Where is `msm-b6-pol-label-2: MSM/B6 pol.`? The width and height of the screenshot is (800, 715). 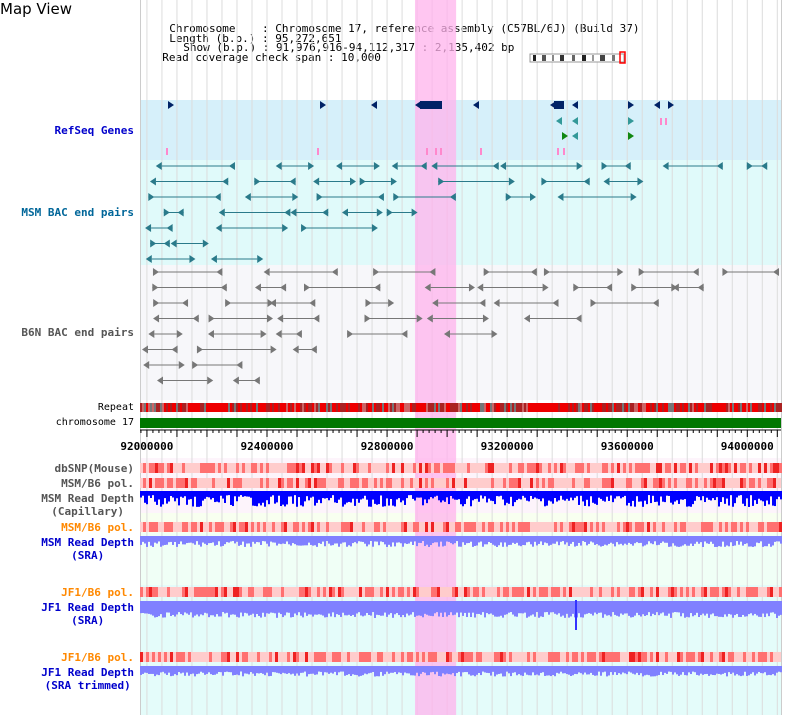 msm-b6-pol-label-2: MSM/B6 pol. is located at coordinates (97, 527).